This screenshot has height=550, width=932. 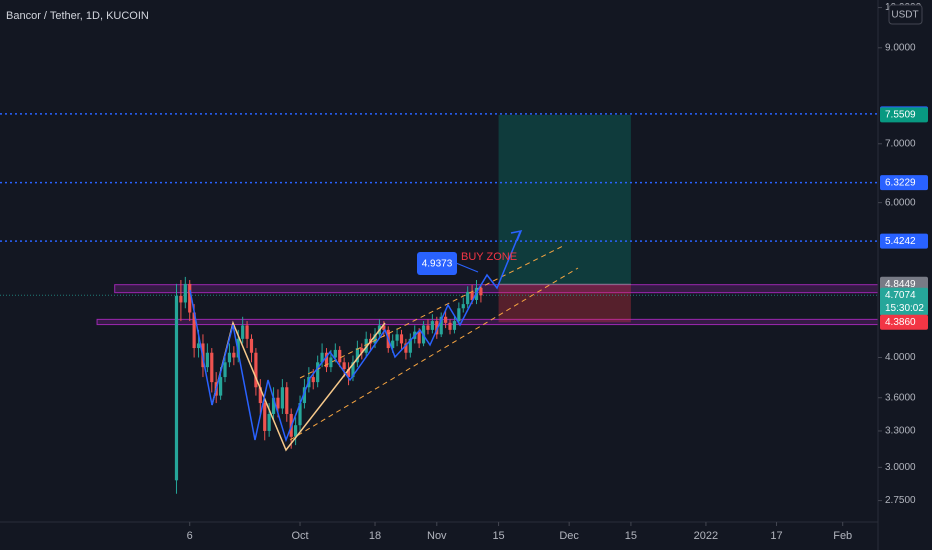 I want to click on y-tick-label: 7.0000, so click(x=900, y=143).